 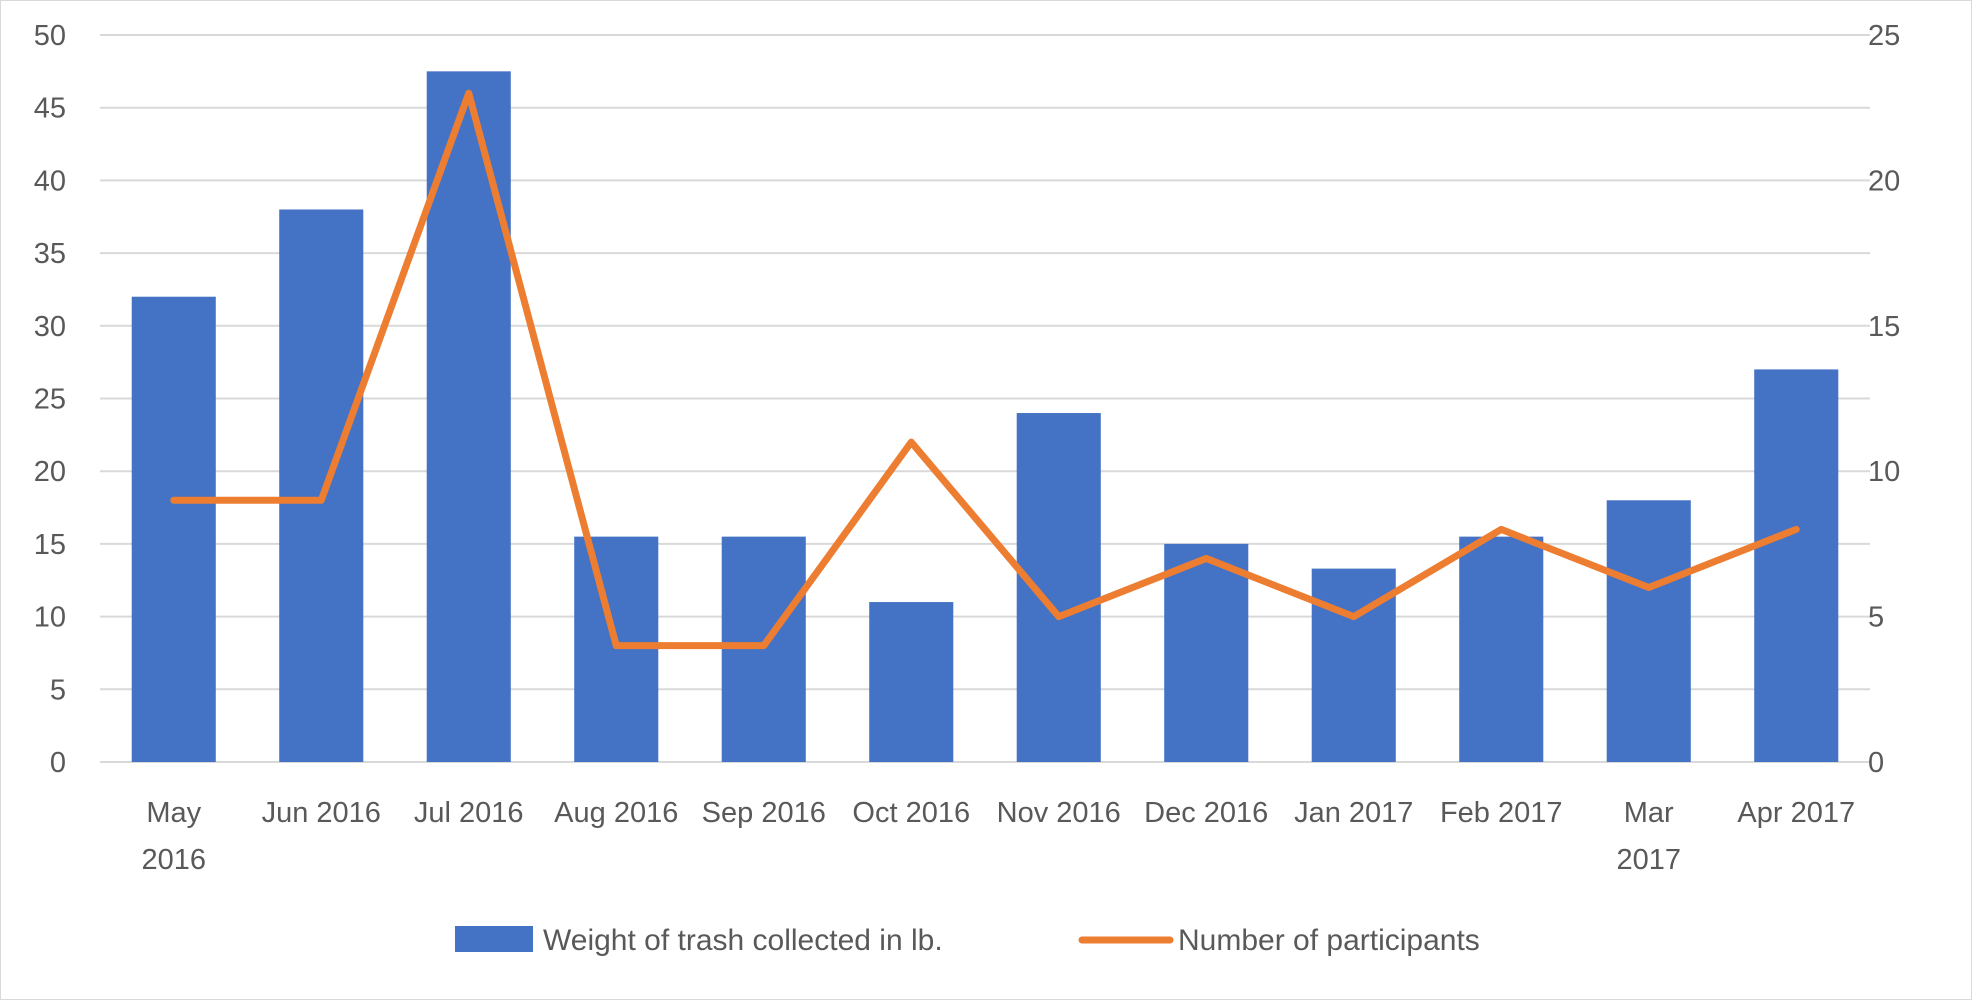 What do you see at coordinates (50, 618) in the screenshot?
I see `y-tick-label: 10` at bounding box center [50, 618].